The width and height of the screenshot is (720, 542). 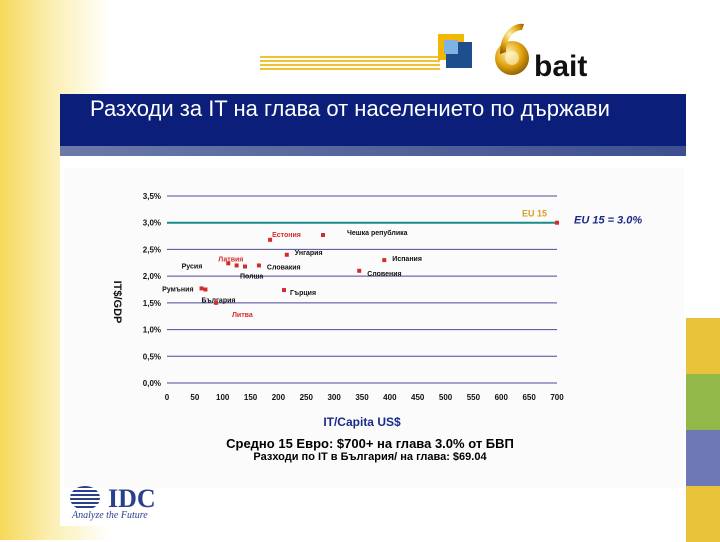 I want to click on x-tick-label: 450, so click(x=418, y=397).